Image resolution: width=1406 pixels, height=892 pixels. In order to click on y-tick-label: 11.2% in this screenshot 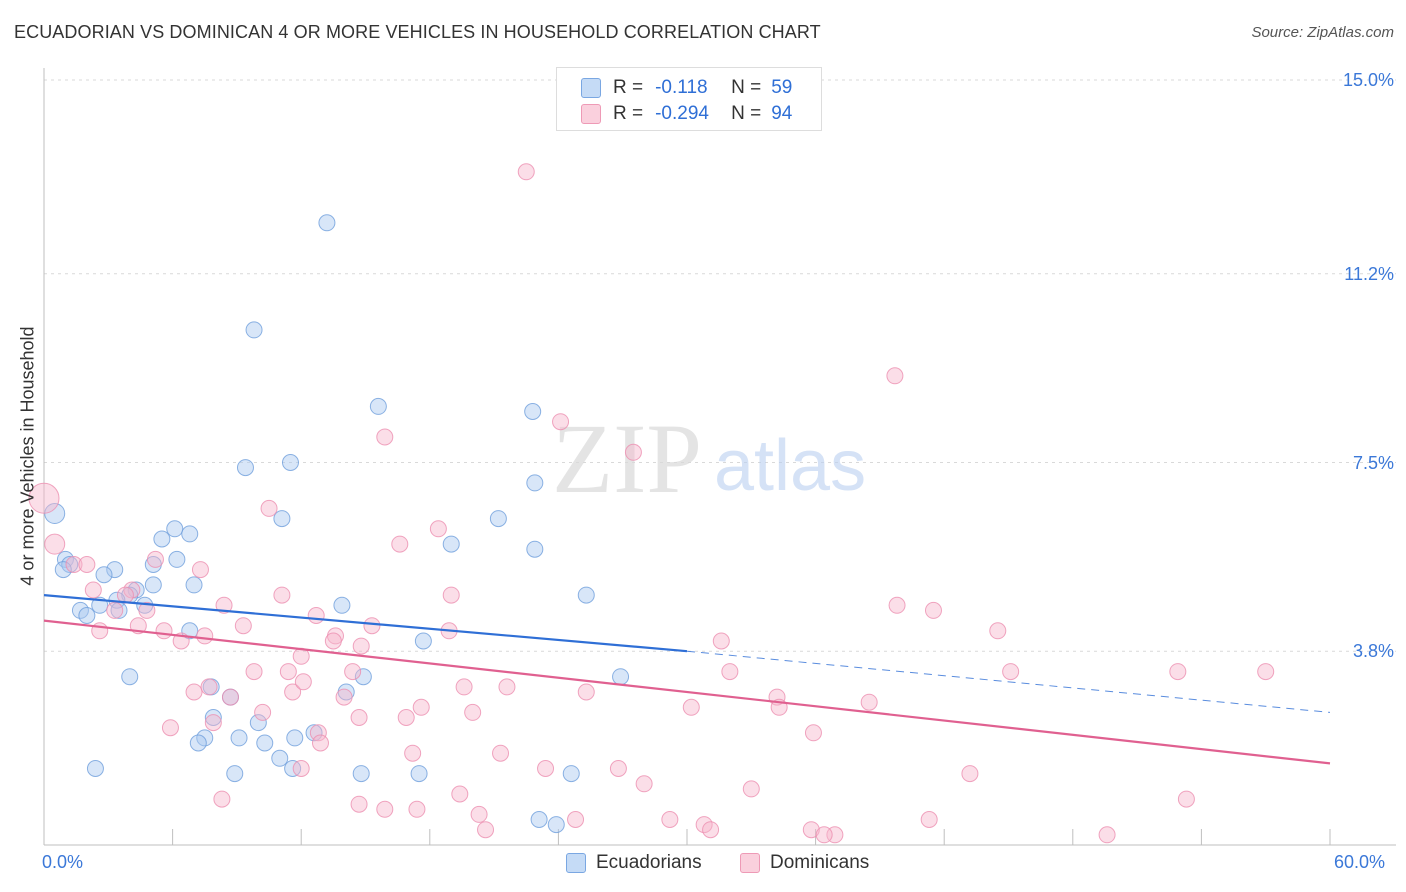, I will do `click(1369, 273)`.